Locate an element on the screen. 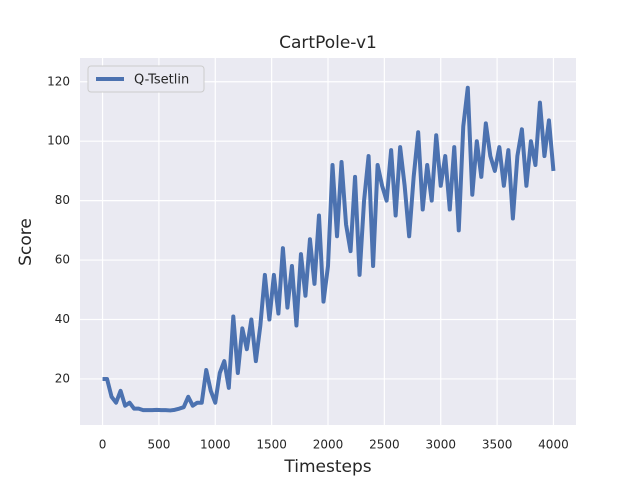 The width and height of the screenshot is (640, 480). x-tick-label: 3000 is located at coordinates (440, 445).